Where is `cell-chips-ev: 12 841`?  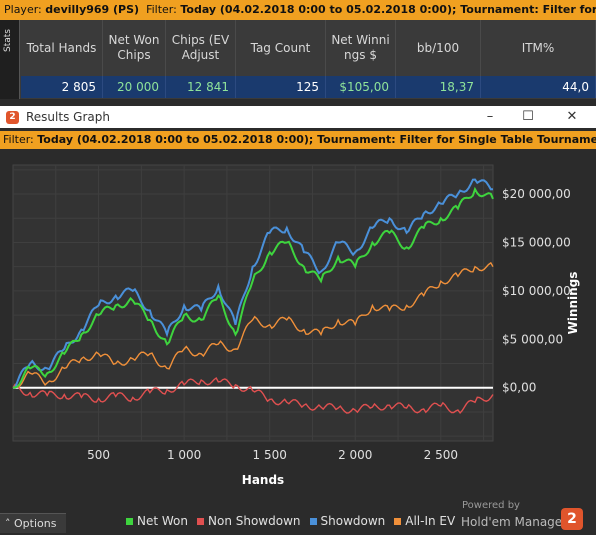 cell-chips-ev: 12 841 is located at coordinates (201, 87).